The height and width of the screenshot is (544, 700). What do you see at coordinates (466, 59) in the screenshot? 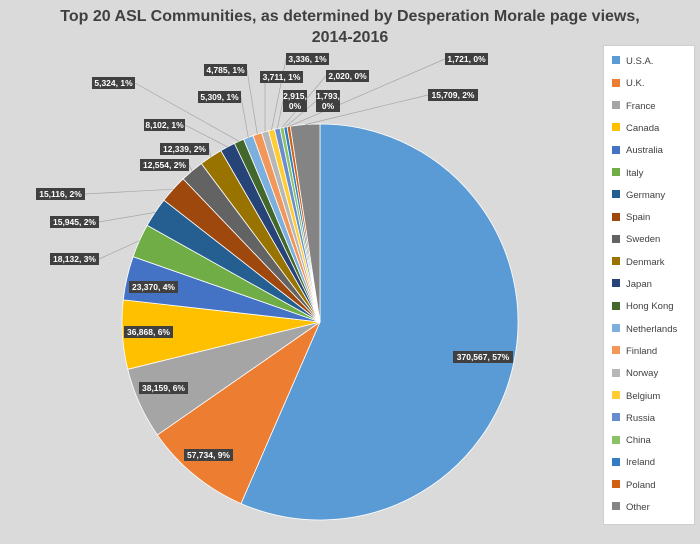
I see `data-label-text: 1,721, 0%` at bounding box center [466, 59].